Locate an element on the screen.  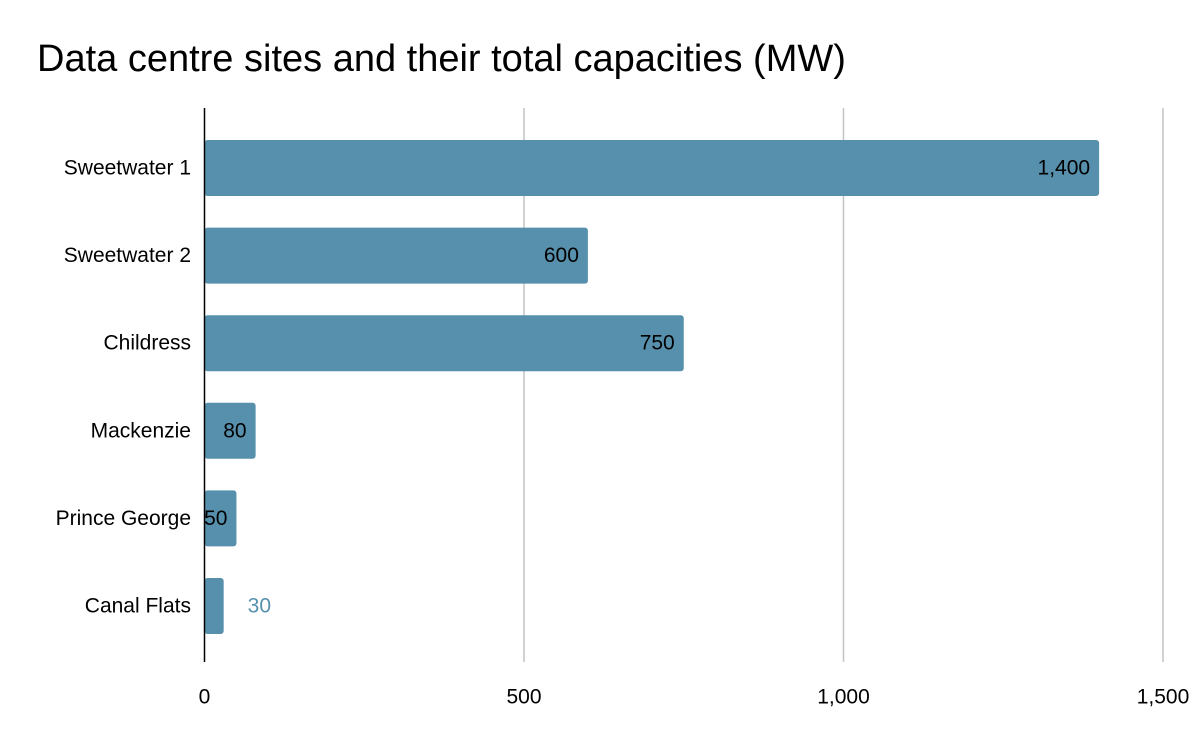
value-label: 1,400 is located at coordinates (1064, 168).